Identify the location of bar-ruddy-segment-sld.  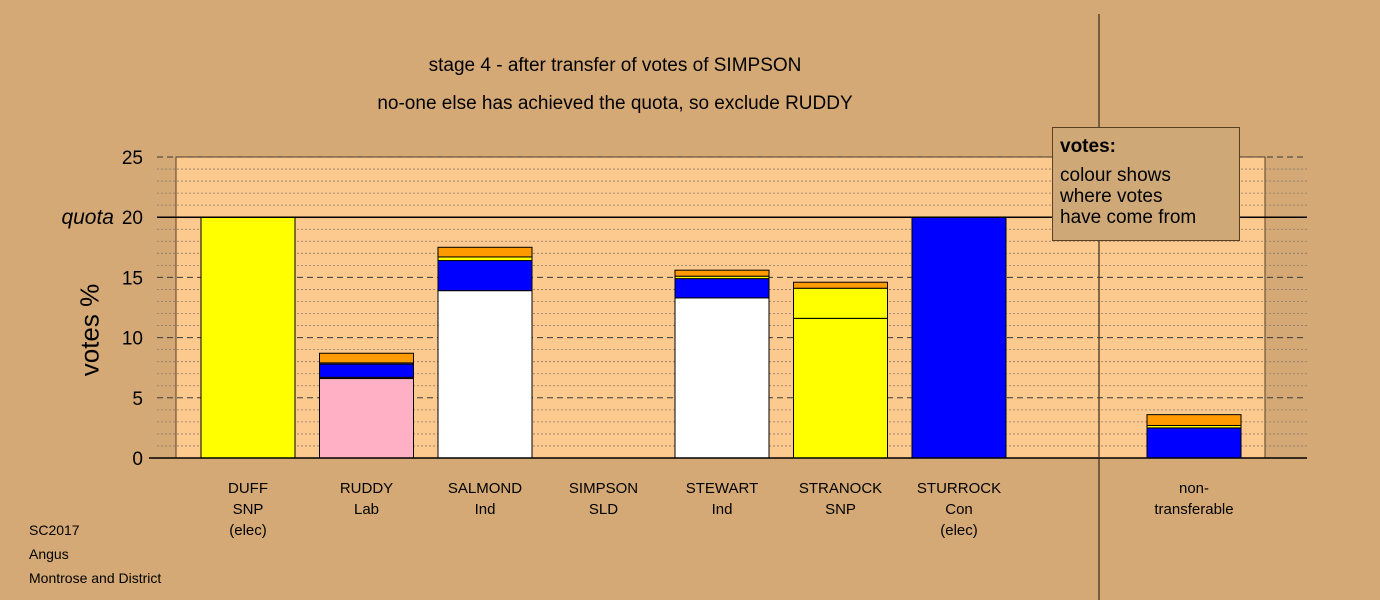
(366, 358).